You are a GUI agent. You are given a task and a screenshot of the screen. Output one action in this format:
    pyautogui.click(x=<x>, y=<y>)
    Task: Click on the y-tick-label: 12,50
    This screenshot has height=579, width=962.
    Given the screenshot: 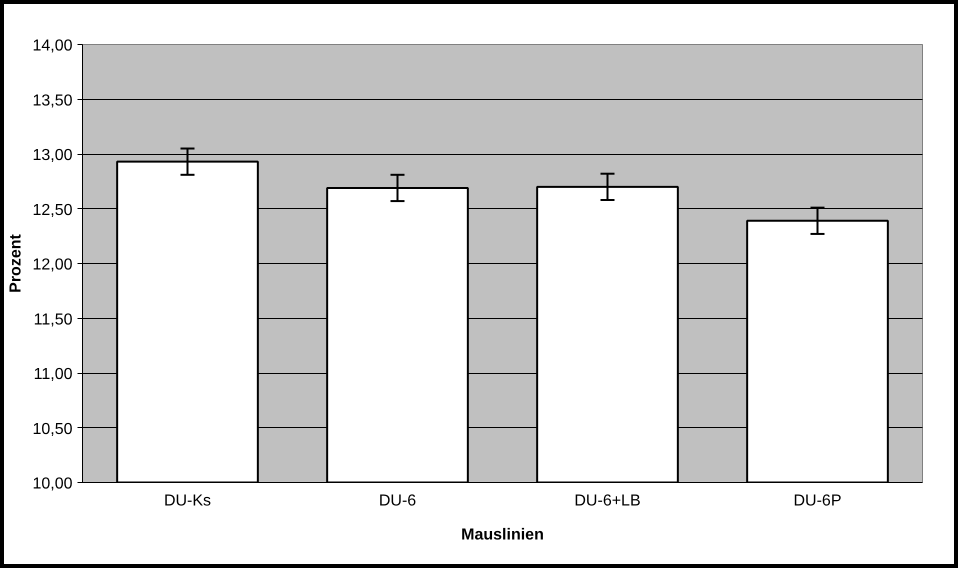 What is the action you would take?
    pyautogui.click(x=52, y=210)
    